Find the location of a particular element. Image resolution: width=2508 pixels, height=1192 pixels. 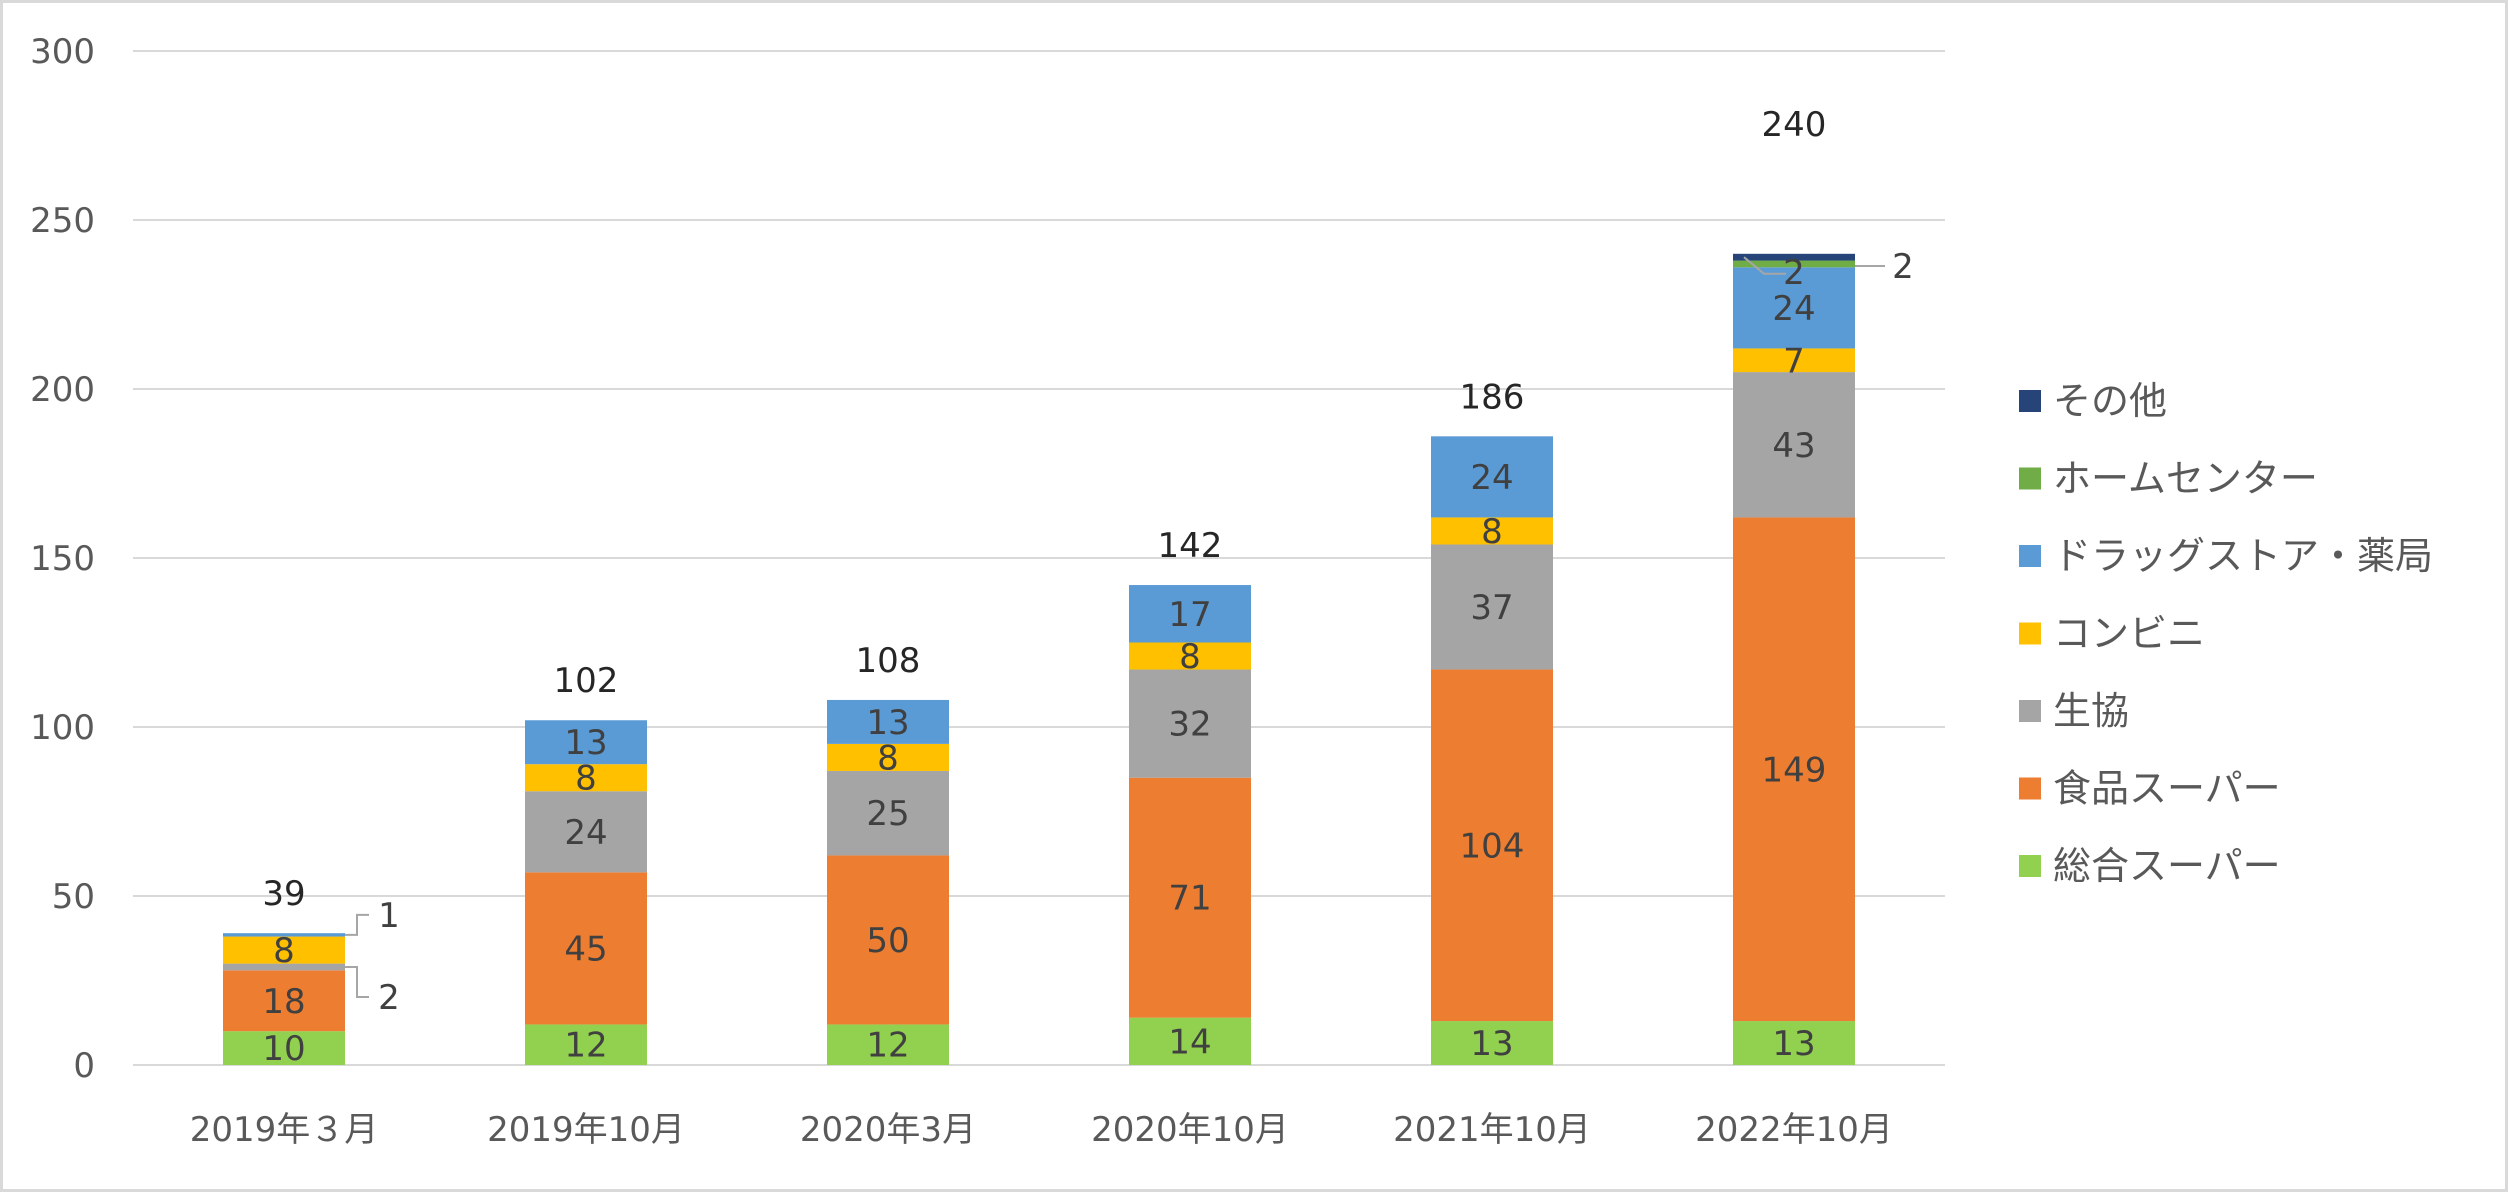

legend-label: ドラッグストア・薬局 is located at coordinates (2243, 556).